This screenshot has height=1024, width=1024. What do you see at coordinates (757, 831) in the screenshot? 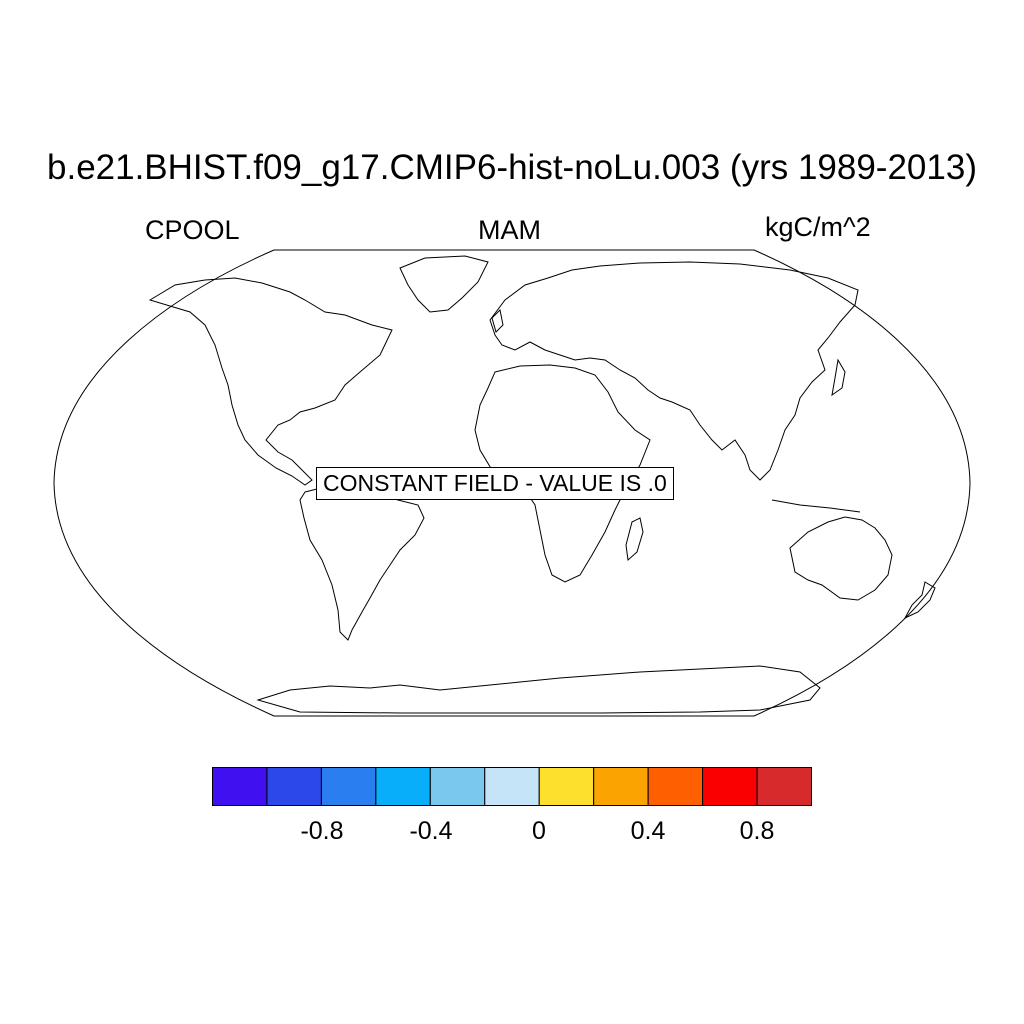
I see `colorbar-tick-label: 0.8` at bounding box center [757, 831].